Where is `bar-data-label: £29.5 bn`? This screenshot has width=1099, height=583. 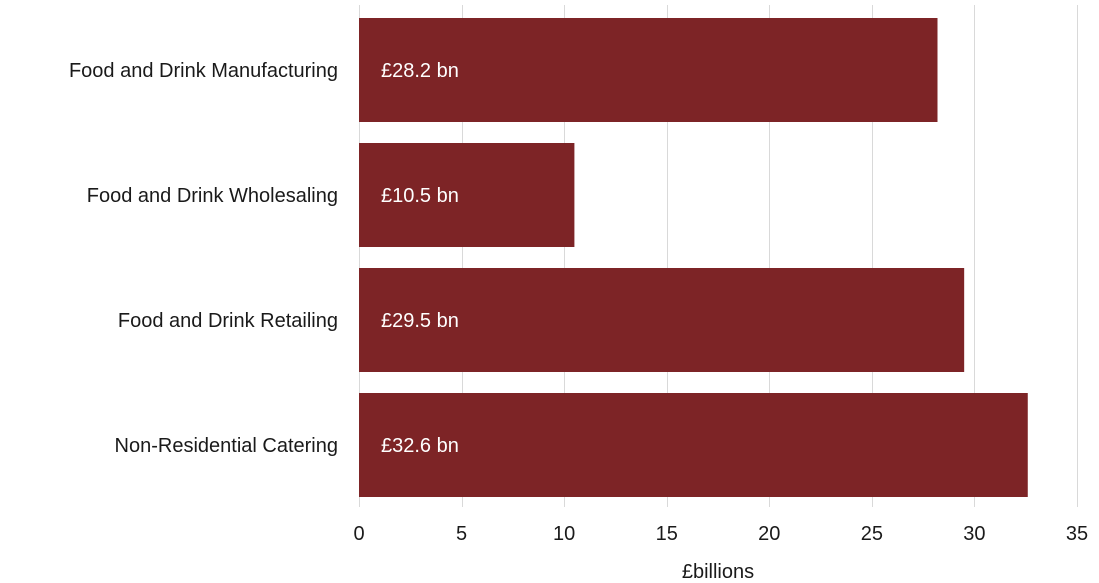 bar-data-label: £29.5 bn is located at coordinates (420, 321).